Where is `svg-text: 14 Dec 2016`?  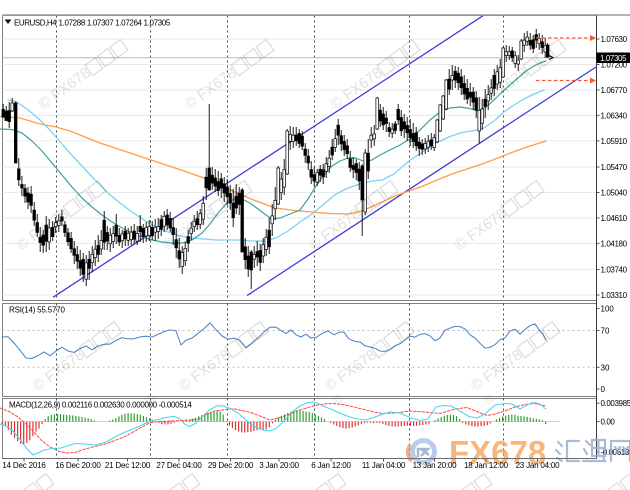
svg-text: 14 Dec 2016 is located at coordinates (24, 465).